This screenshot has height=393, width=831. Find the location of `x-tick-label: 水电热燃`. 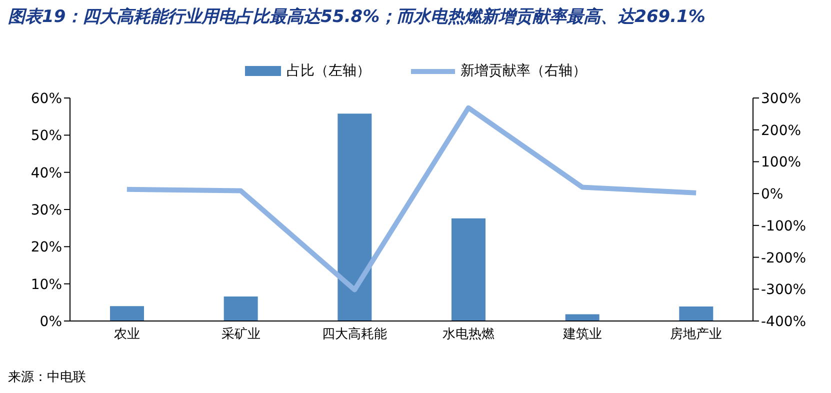

x-tick-label: 水电热燃 is located at coordinates (468, 334).